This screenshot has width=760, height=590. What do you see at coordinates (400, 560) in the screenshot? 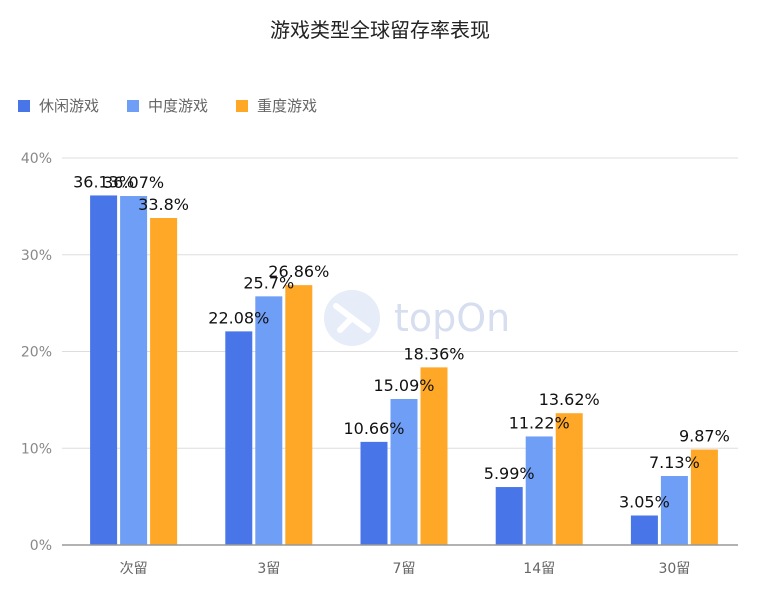
I see `axis-layer: 次留 3留 7留 14留 30留` at bounding box center [400, 560].